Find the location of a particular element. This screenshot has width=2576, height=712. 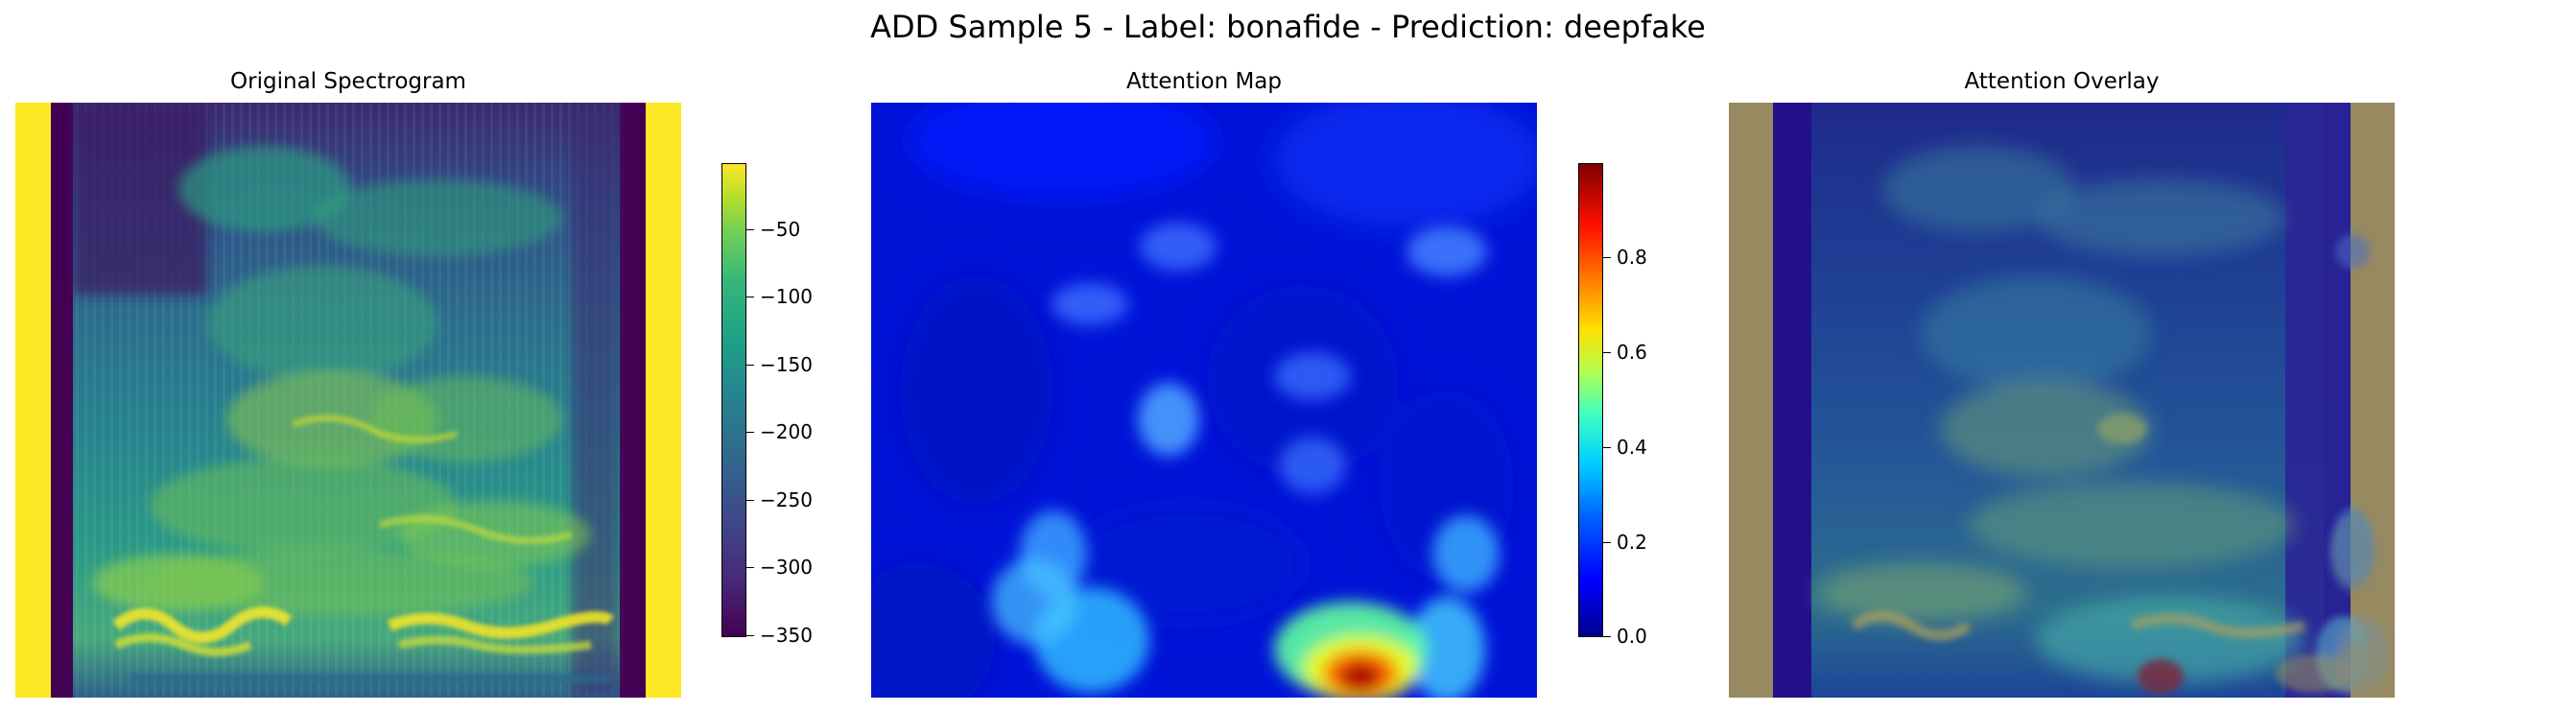

panel-title-attention-map: Attention Map is located at coordinates (1204, 82).